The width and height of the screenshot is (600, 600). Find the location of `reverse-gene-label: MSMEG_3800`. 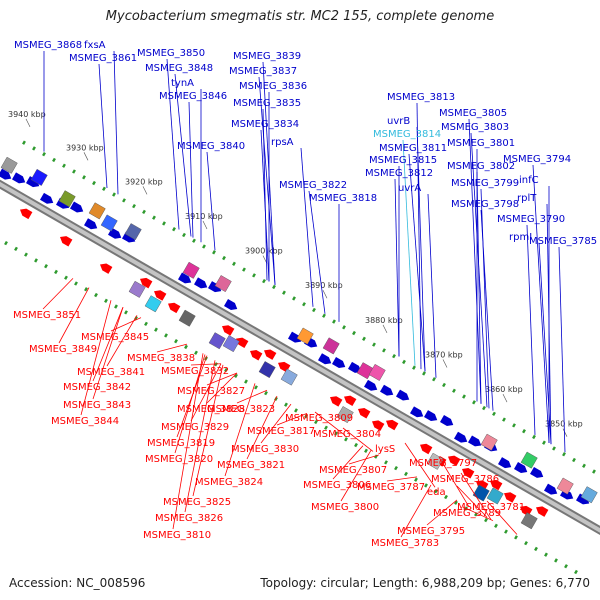

reverse-gene-label: MSMEG_3800 is located at coordinates (345, 507).